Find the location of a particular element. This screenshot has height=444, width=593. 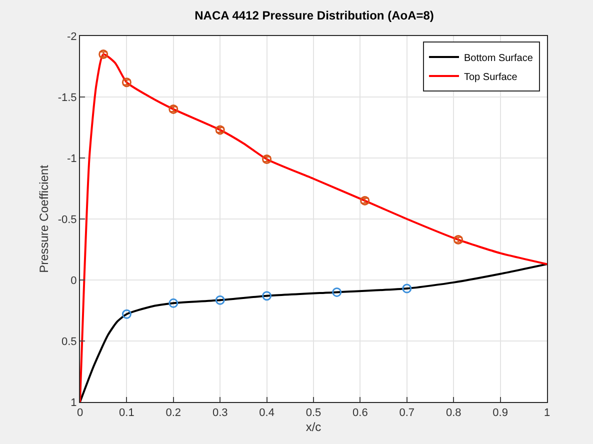

legend-label: Top Surface is located at coordinates (491, 77).